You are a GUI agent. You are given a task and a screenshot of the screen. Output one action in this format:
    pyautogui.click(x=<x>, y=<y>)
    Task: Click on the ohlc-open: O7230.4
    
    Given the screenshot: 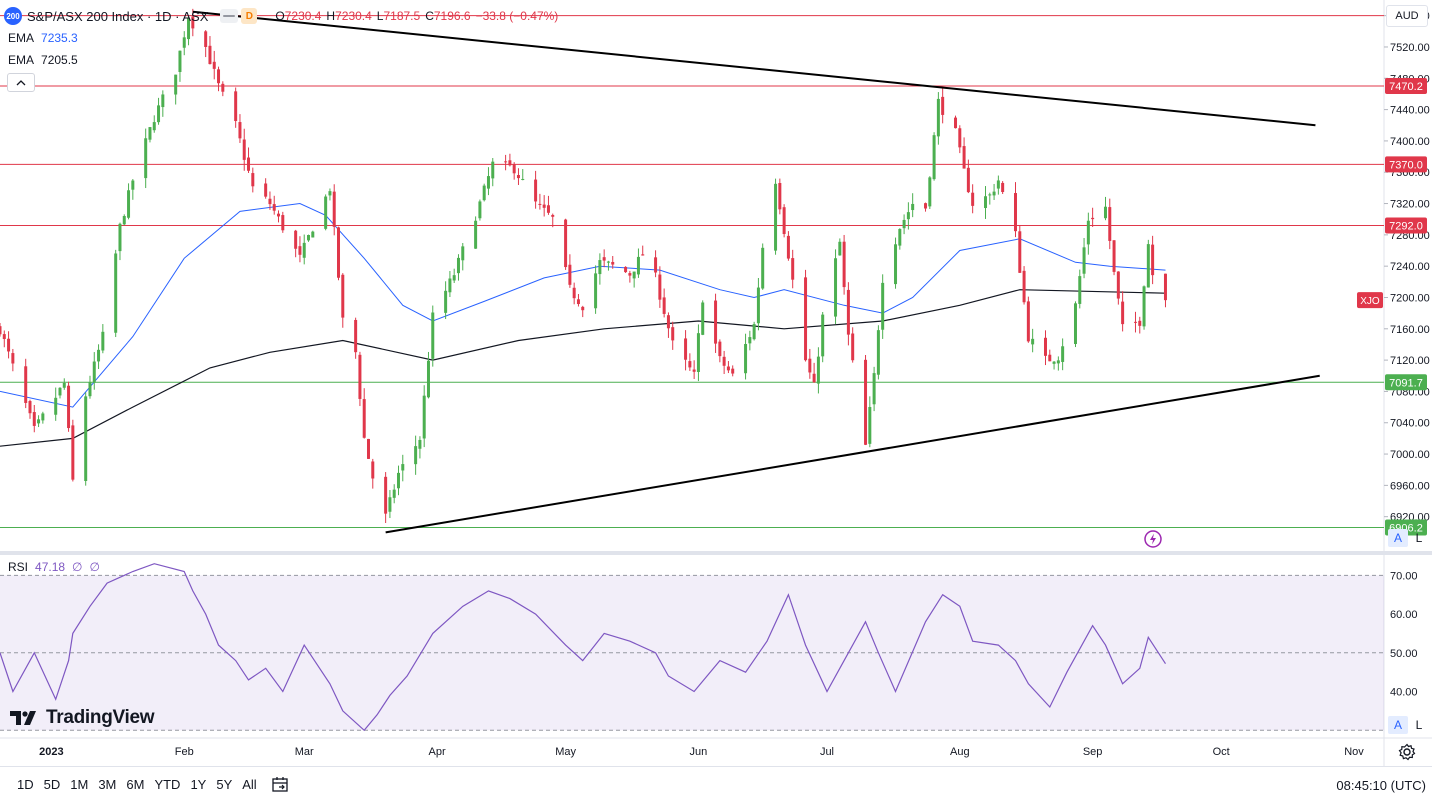 What is the action you would take?
    pyautogui.click(x=298, y=16)
    